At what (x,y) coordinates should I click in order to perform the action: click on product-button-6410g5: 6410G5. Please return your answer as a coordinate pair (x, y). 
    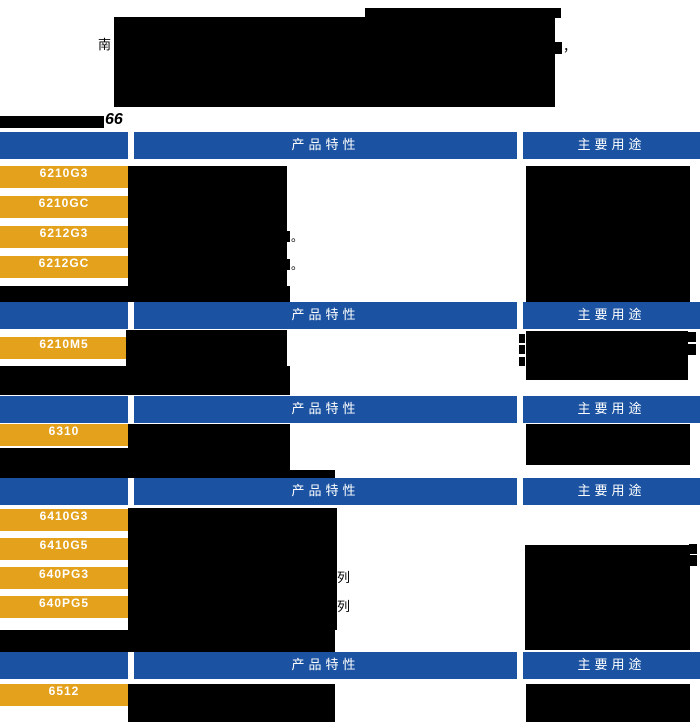
    Looking at the image, I should click on (64, 549).